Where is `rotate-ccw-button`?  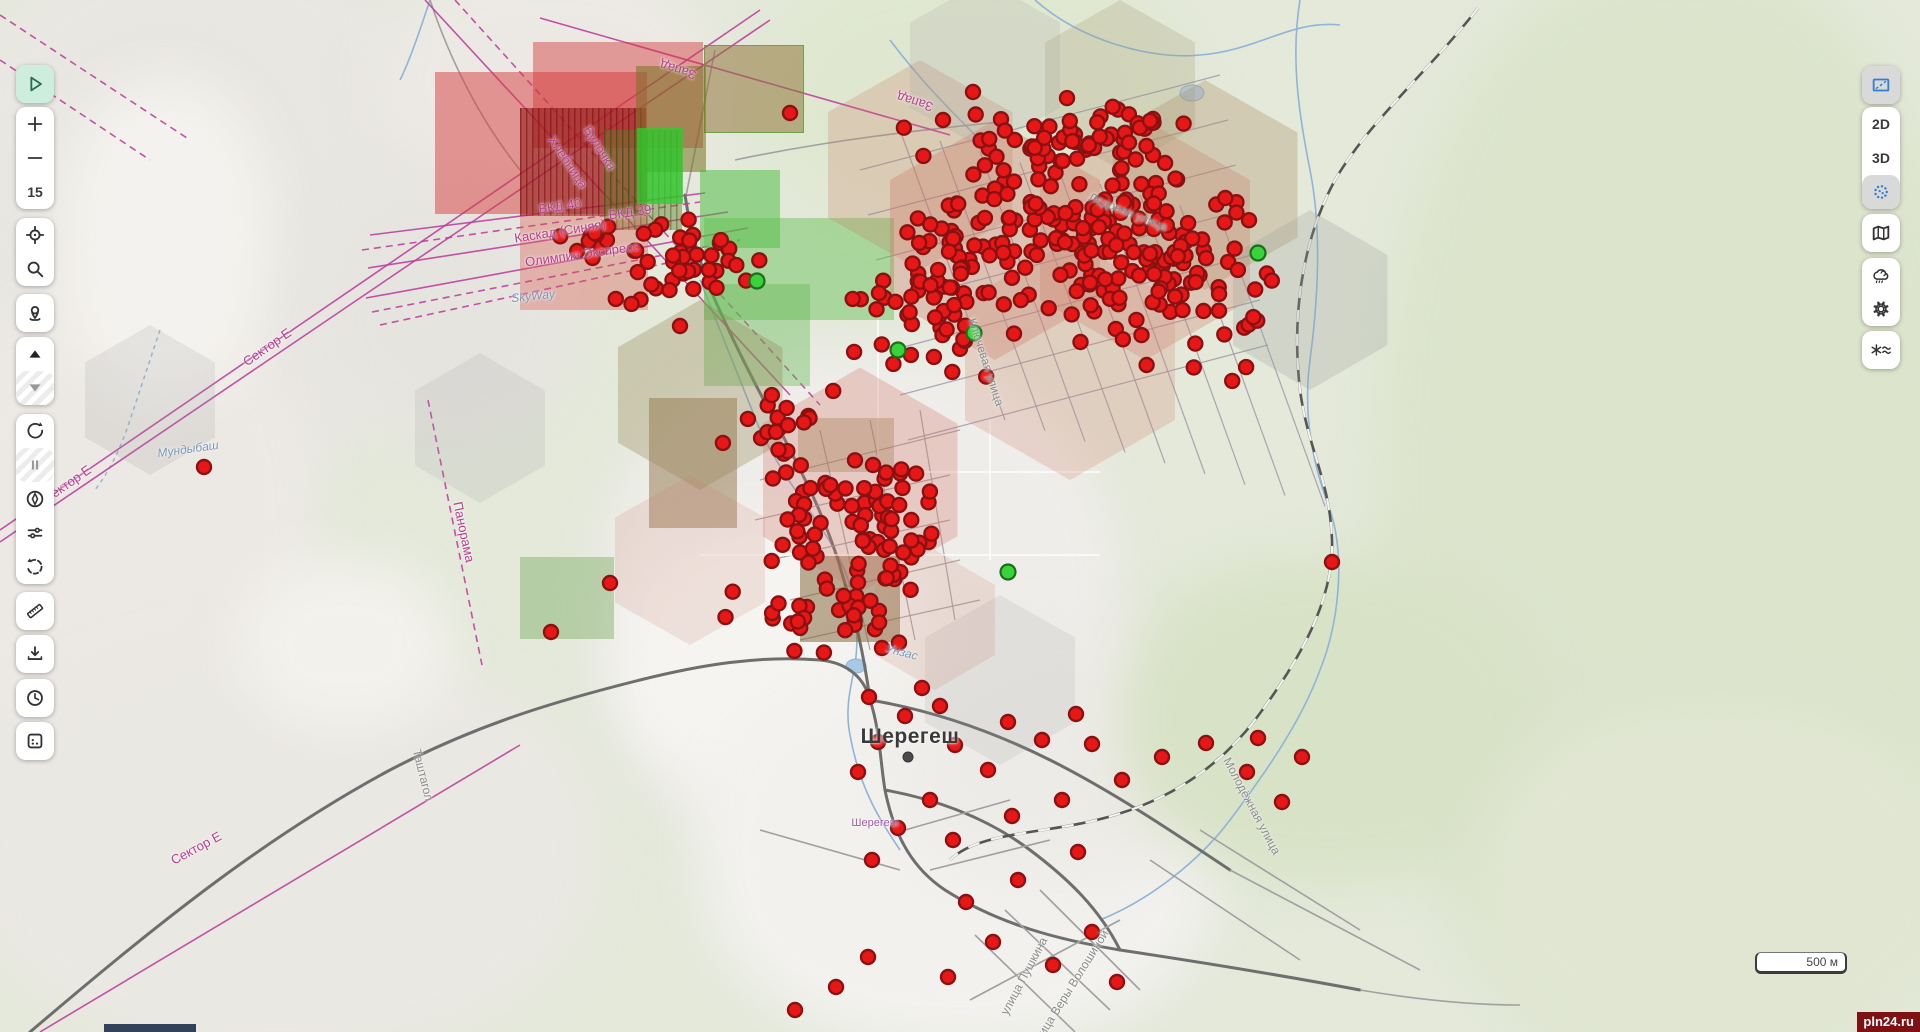
rotate-ccw-button is located at coordinates (35, 431).